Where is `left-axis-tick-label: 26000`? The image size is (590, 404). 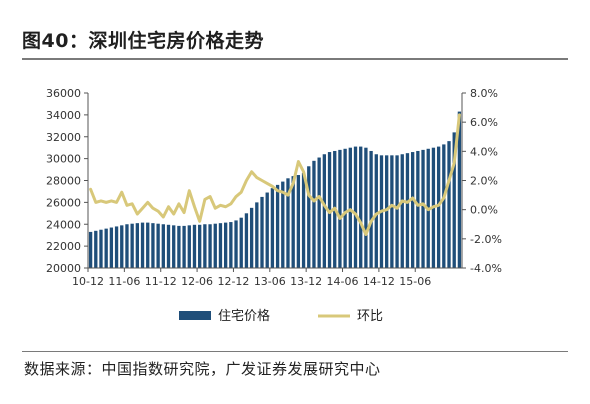 left-axis-tick-label: 26000 is located at coordinates (63, 202).